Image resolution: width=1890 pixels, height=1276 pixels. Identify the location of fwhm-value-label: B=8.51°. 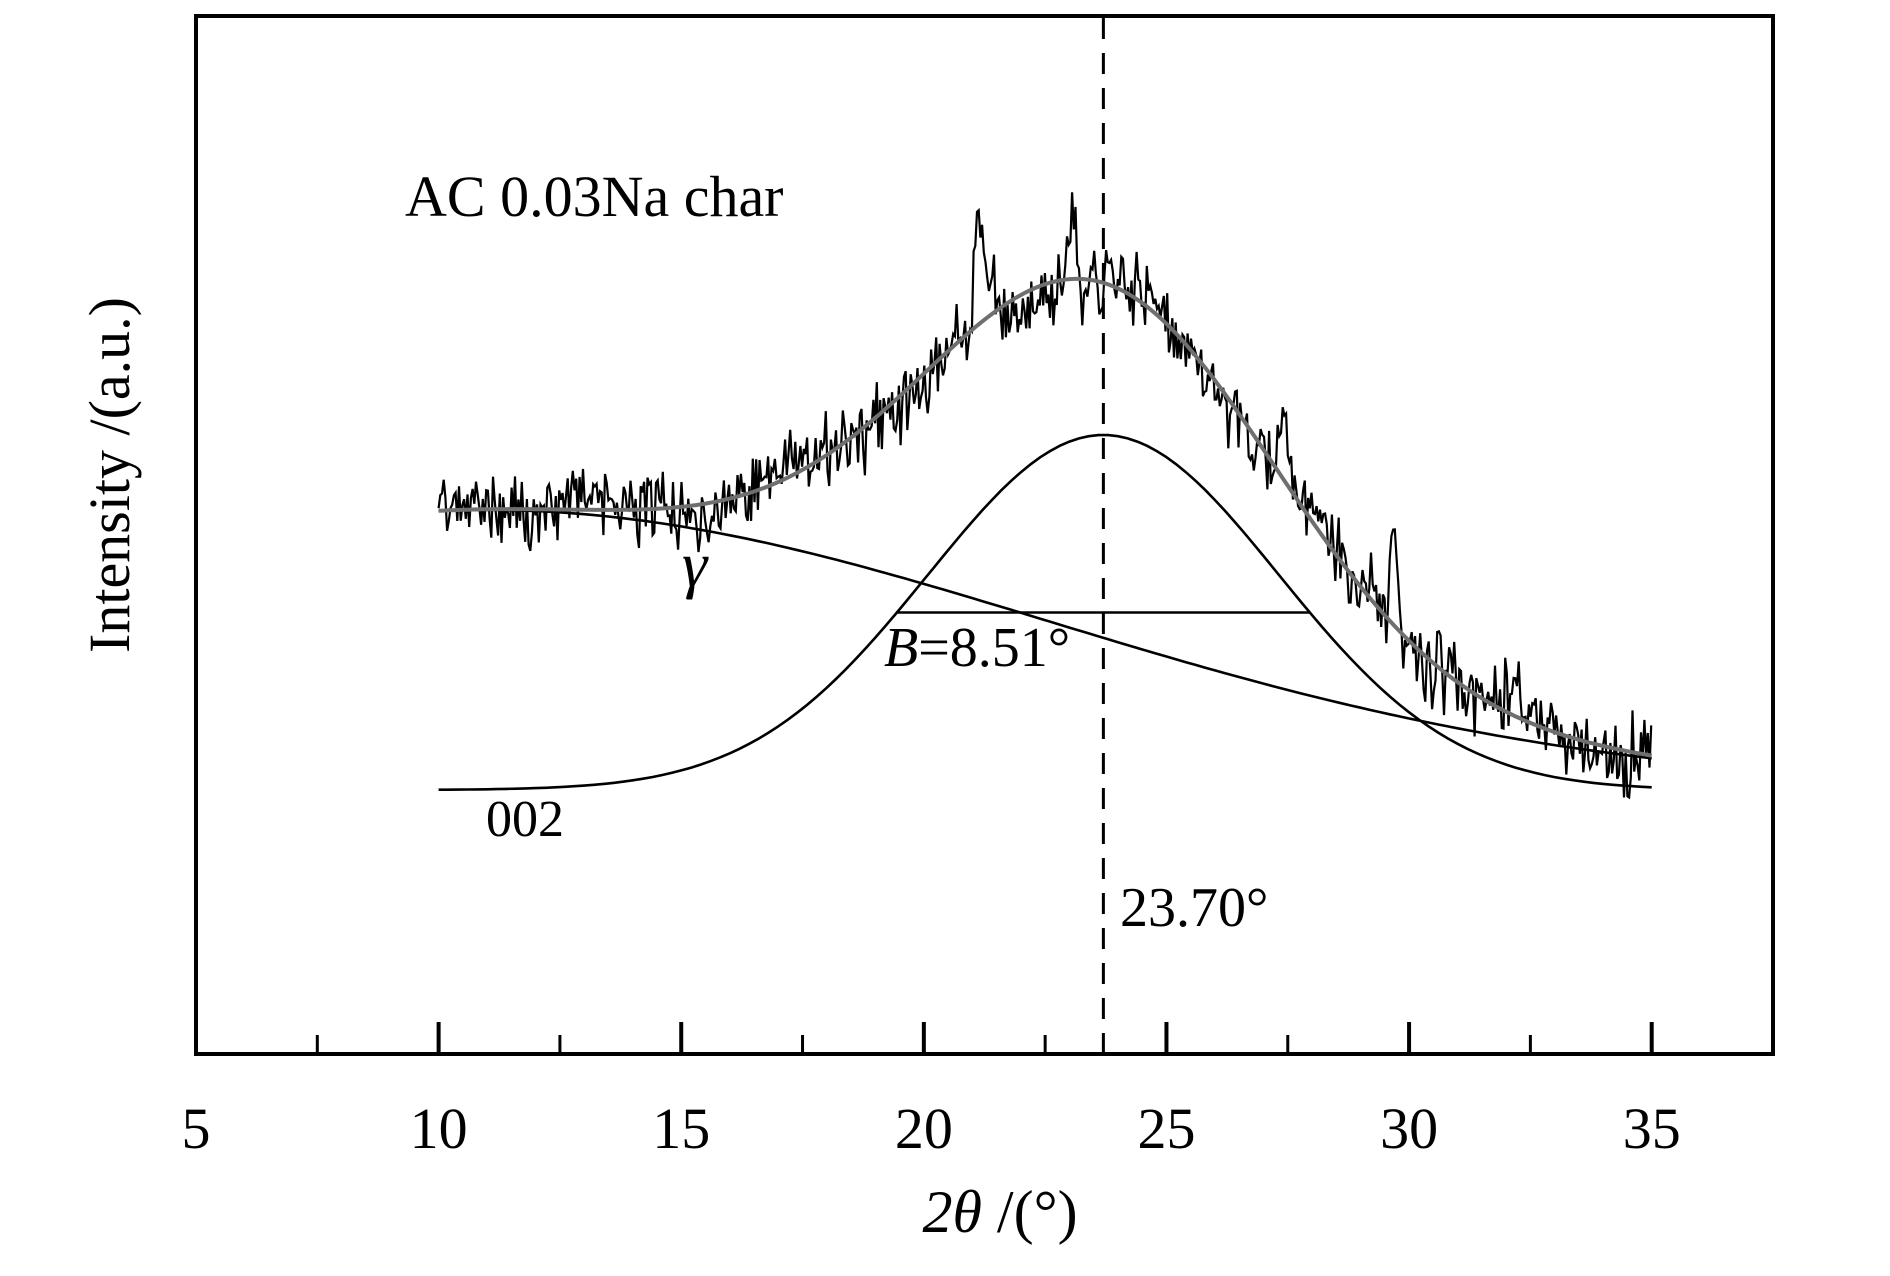
(977, 648).